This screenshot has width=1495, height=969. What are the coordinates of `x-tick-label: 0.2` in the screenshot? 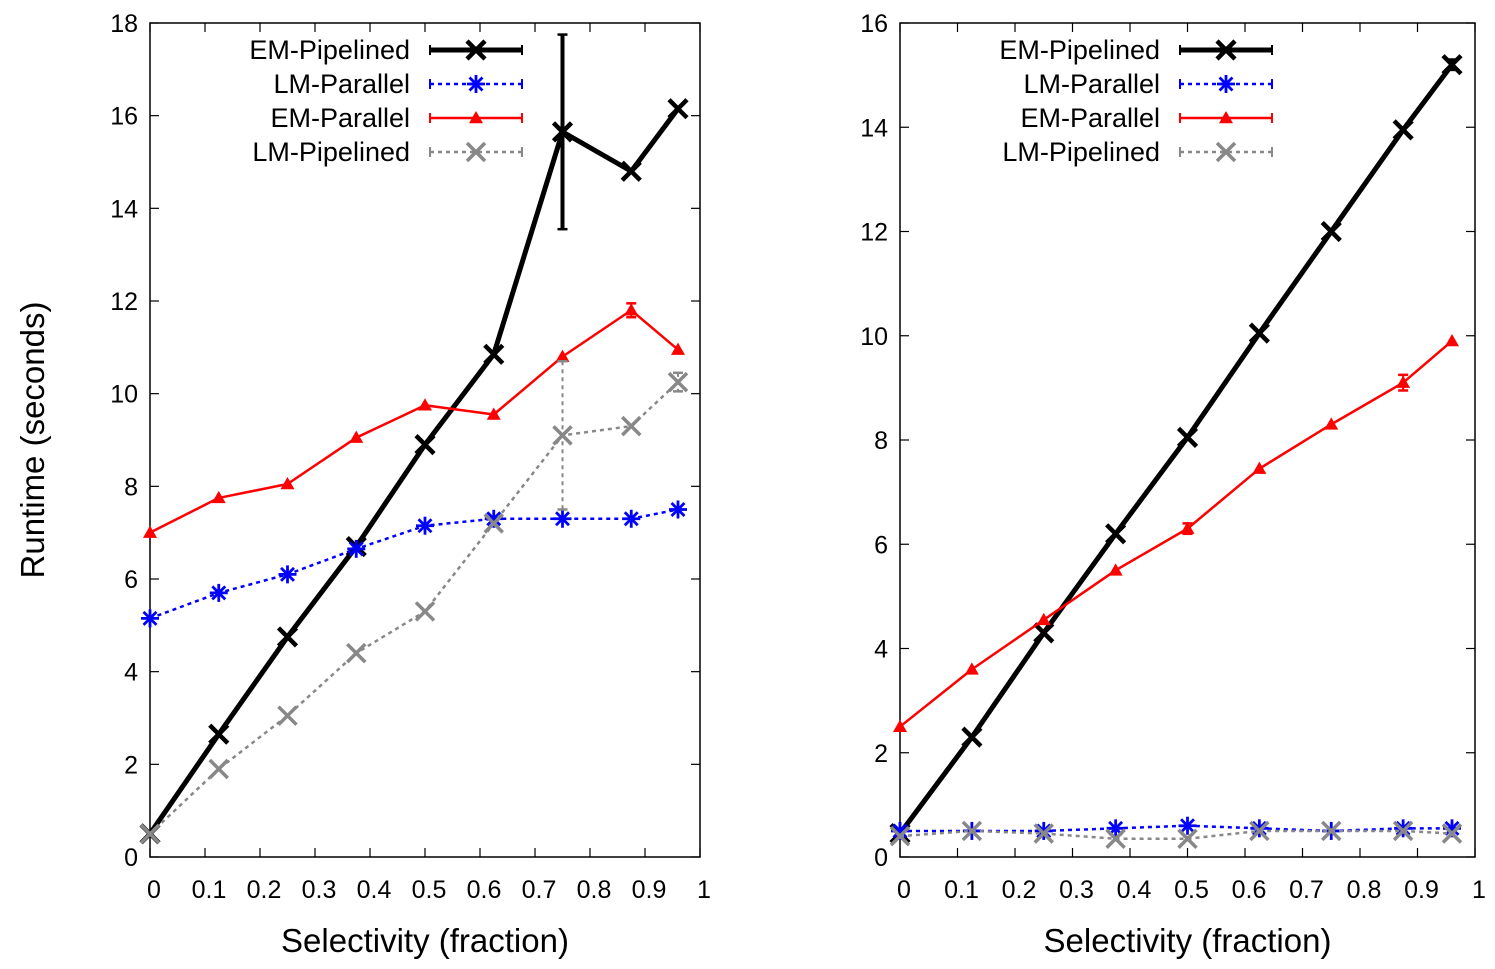 It's located at (264, 890).